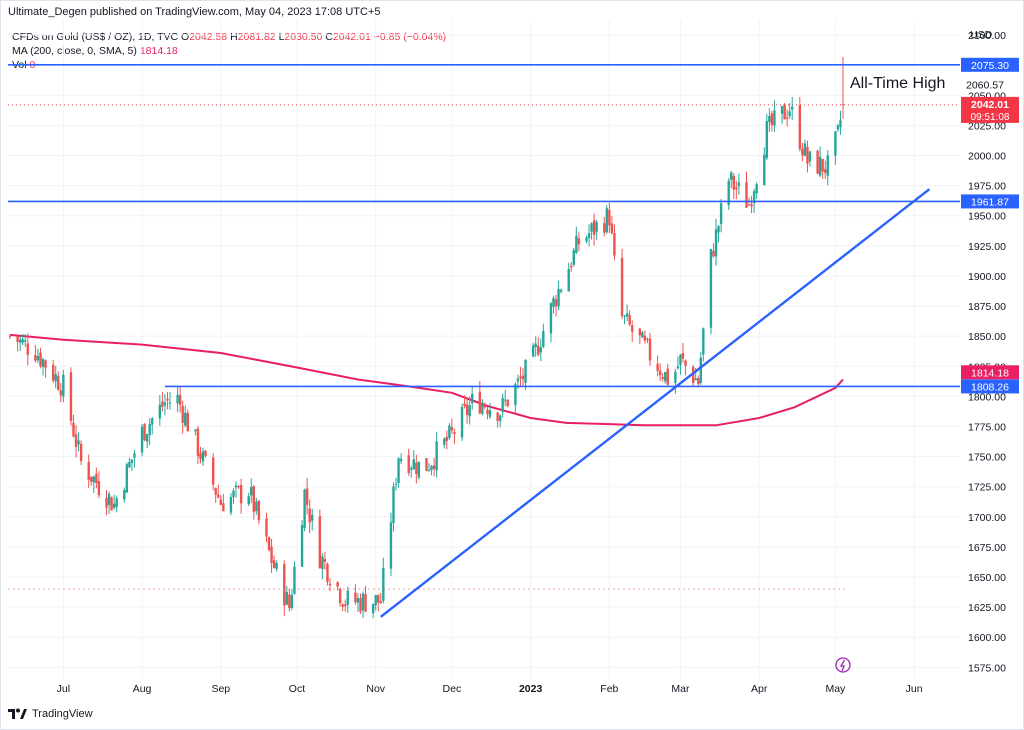  Describe the element at coordinates (985, 85) in the screenshot. I see `price-label-2060: 2060.57` at that location.